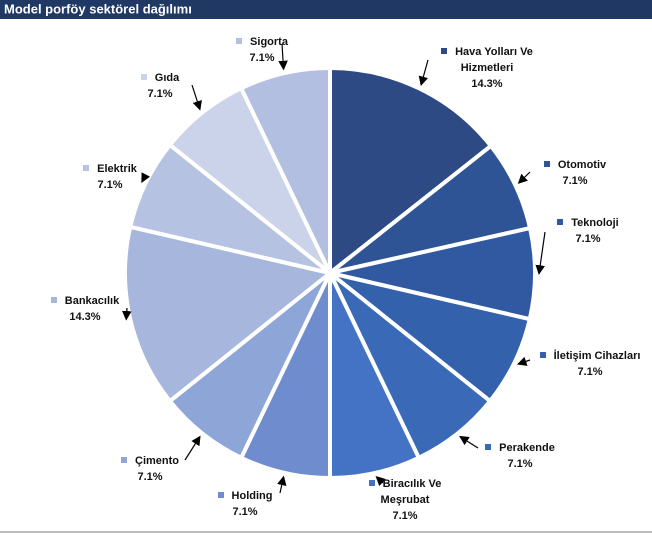 This screenshot has height=537, width=652. What do you see at coordinates (597, 356) in the screenshot?
I see `slice-name: İletişim Cihazları` at bounding box center [597, 356].